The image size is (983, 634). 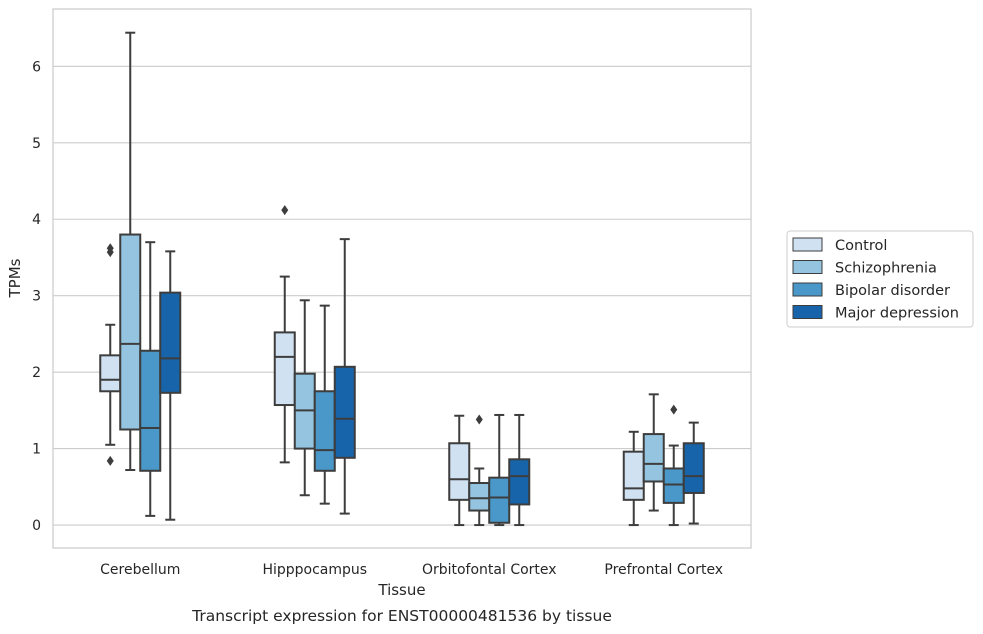 I want to click on legend-frame, so click(x=880, y=279).